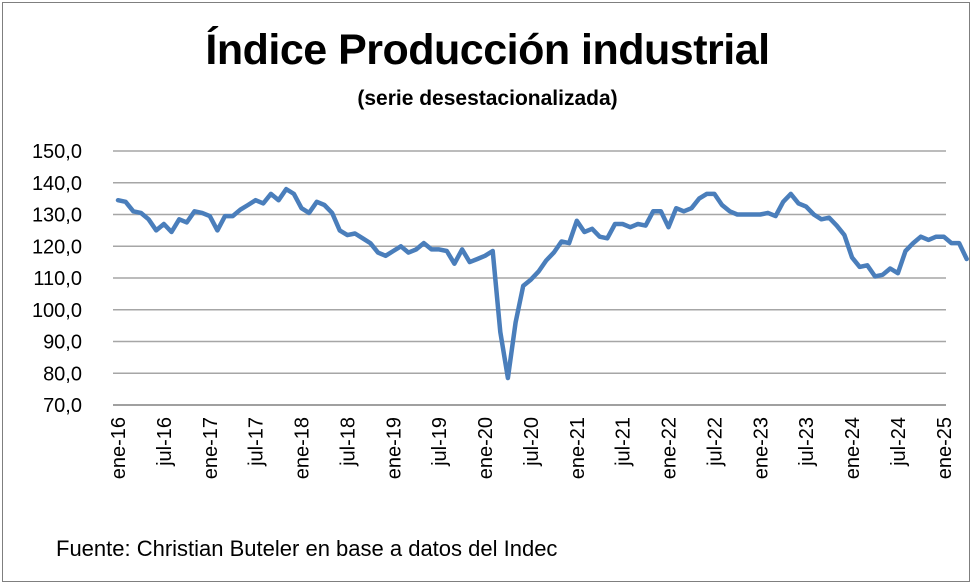  Describe the element at coordinates (578, 448) in the screenshot. I see `x-tick-label: ene-21` at that location.